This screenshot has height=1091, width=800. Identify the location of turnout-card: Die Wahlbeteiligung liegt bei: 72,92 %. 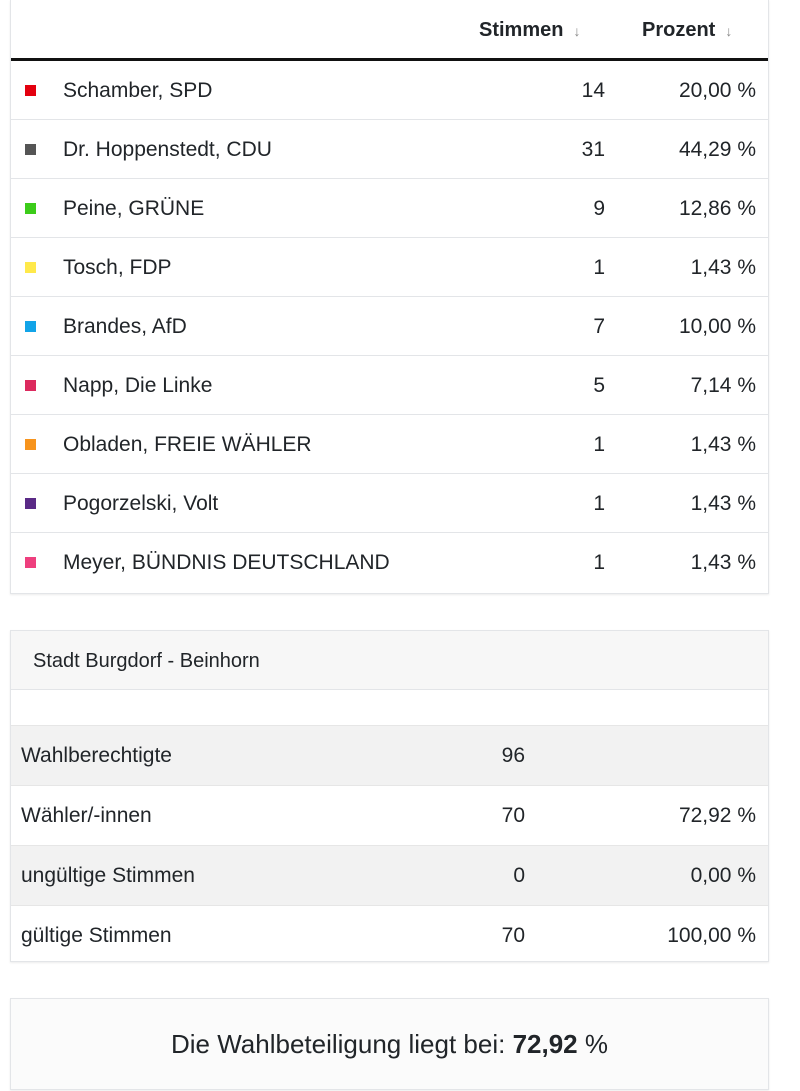
(389, 1044).